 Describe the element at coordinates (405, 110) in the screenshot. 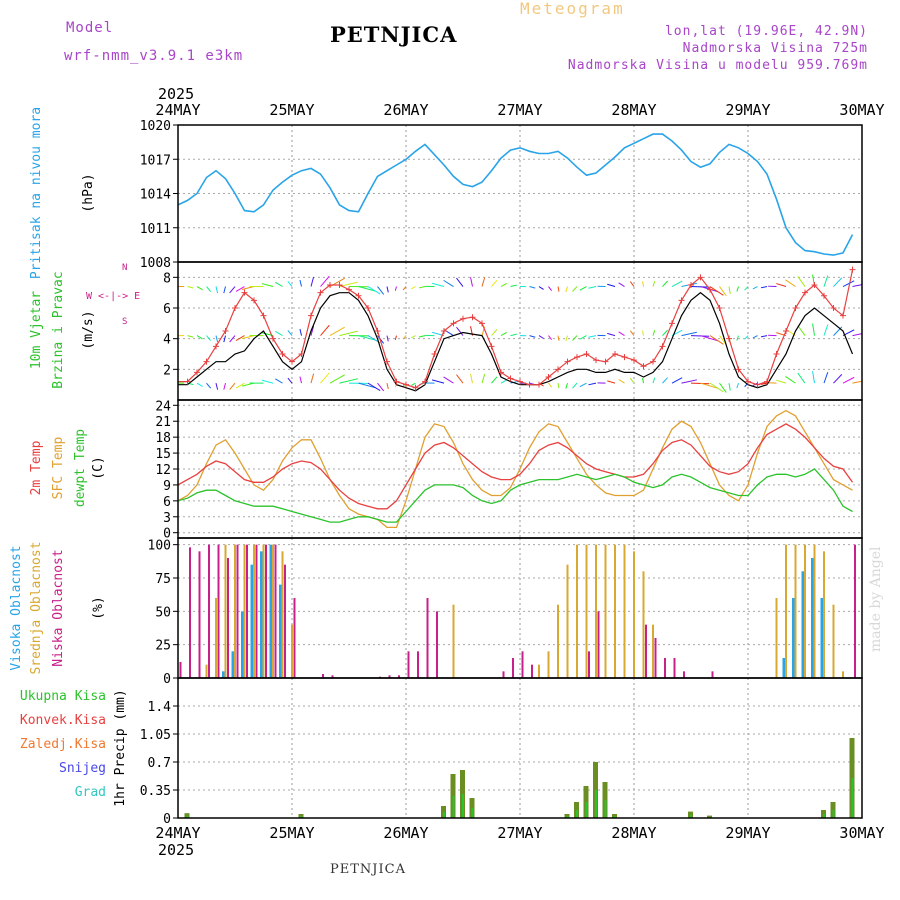

I see `x-tick-label-top: 26MAY` at that location.